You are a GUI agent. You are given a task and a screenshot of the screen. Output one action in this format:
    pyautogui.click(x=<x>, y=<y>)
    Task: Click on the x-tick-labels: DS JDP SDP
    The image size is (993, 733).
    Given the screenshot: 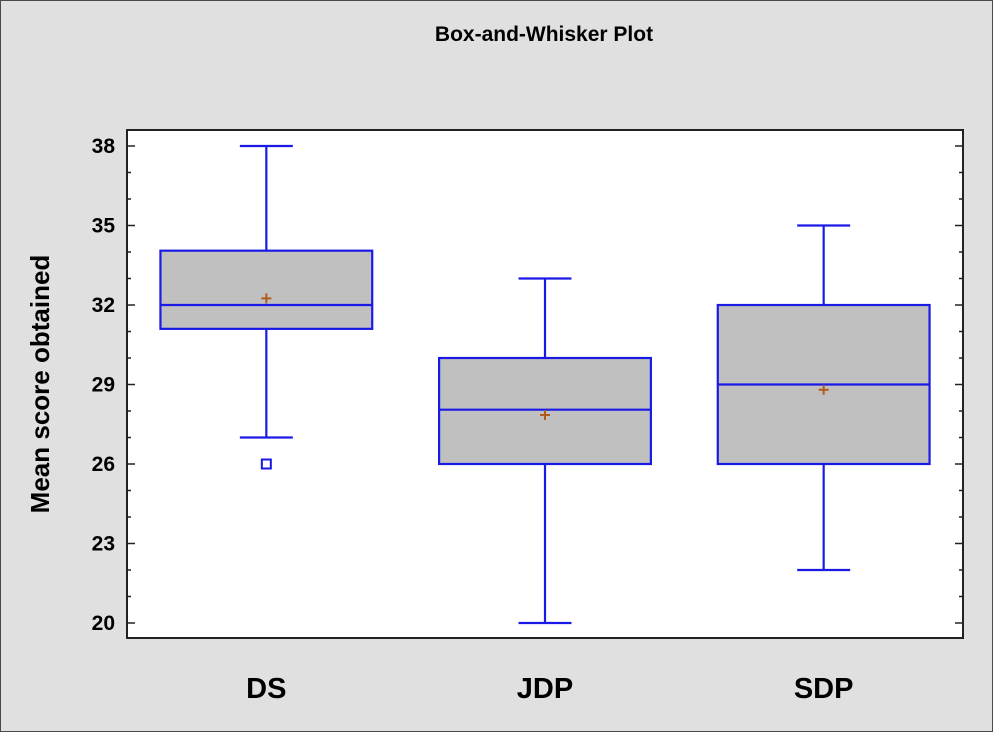 What is the action you would take?
    pyautogui.click(x=549, y=689)
    